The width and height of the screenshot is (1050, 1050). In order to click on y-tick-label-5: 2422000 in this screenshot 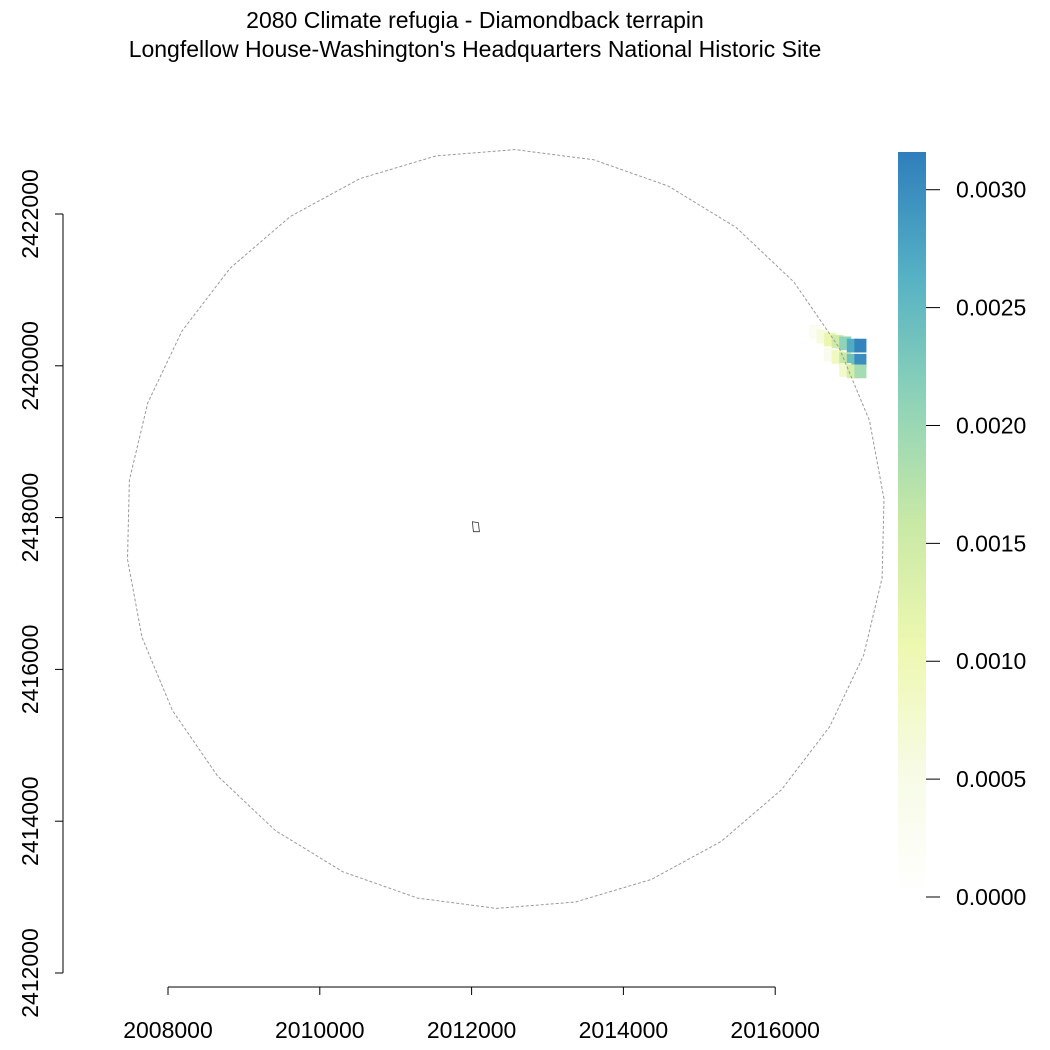, I will do `click(30, 214)`.